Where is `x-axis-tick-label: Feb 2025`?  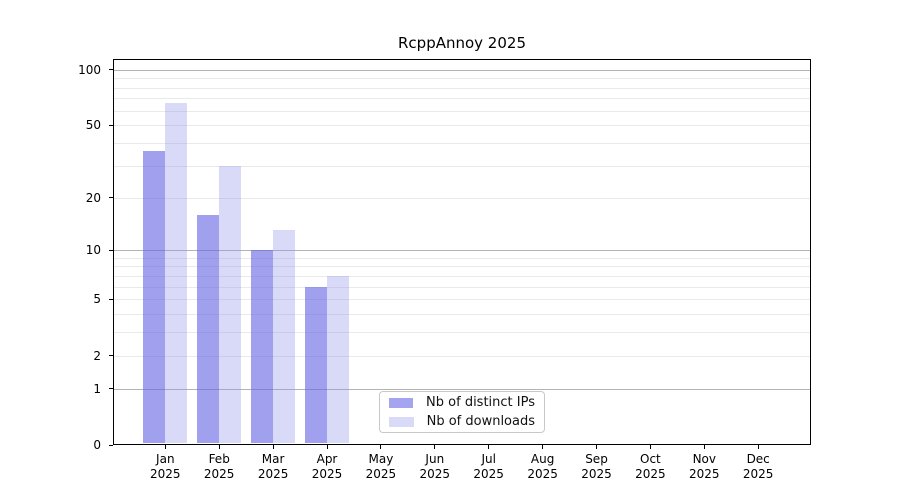 x-axis-tick-label: Feb 2025 is located at coordinates (219, 467).